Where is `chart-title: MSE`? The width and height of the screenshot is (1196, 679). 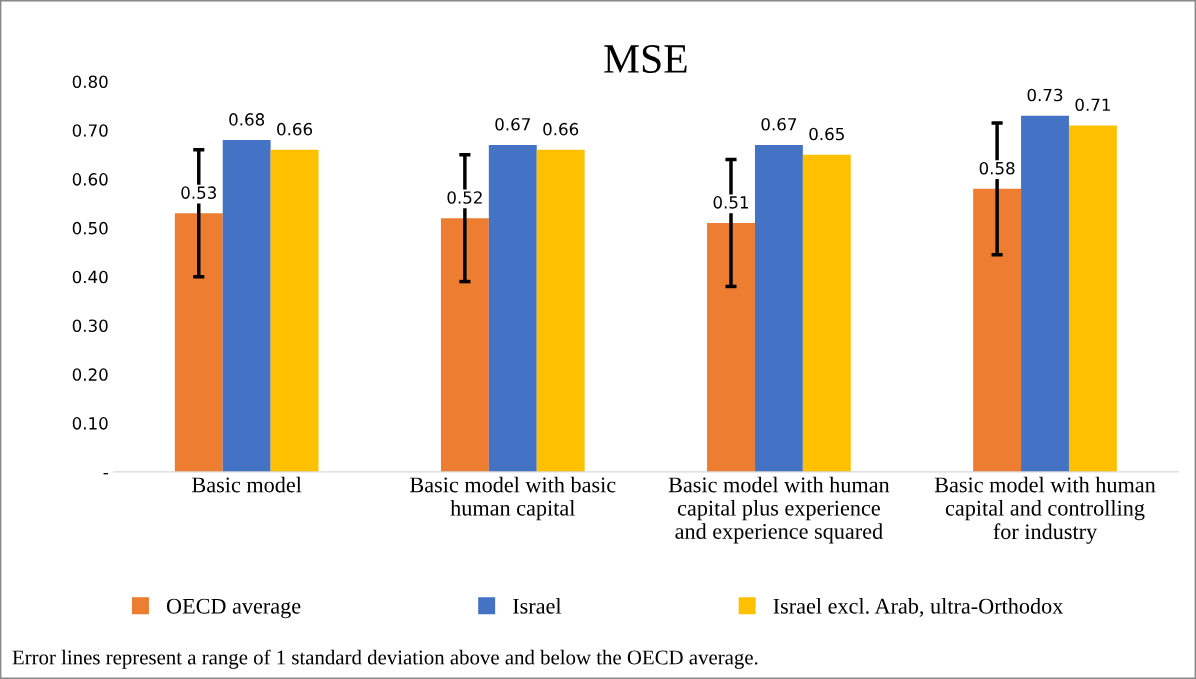
chart-title: MSE is located at coordinates (645, 59).